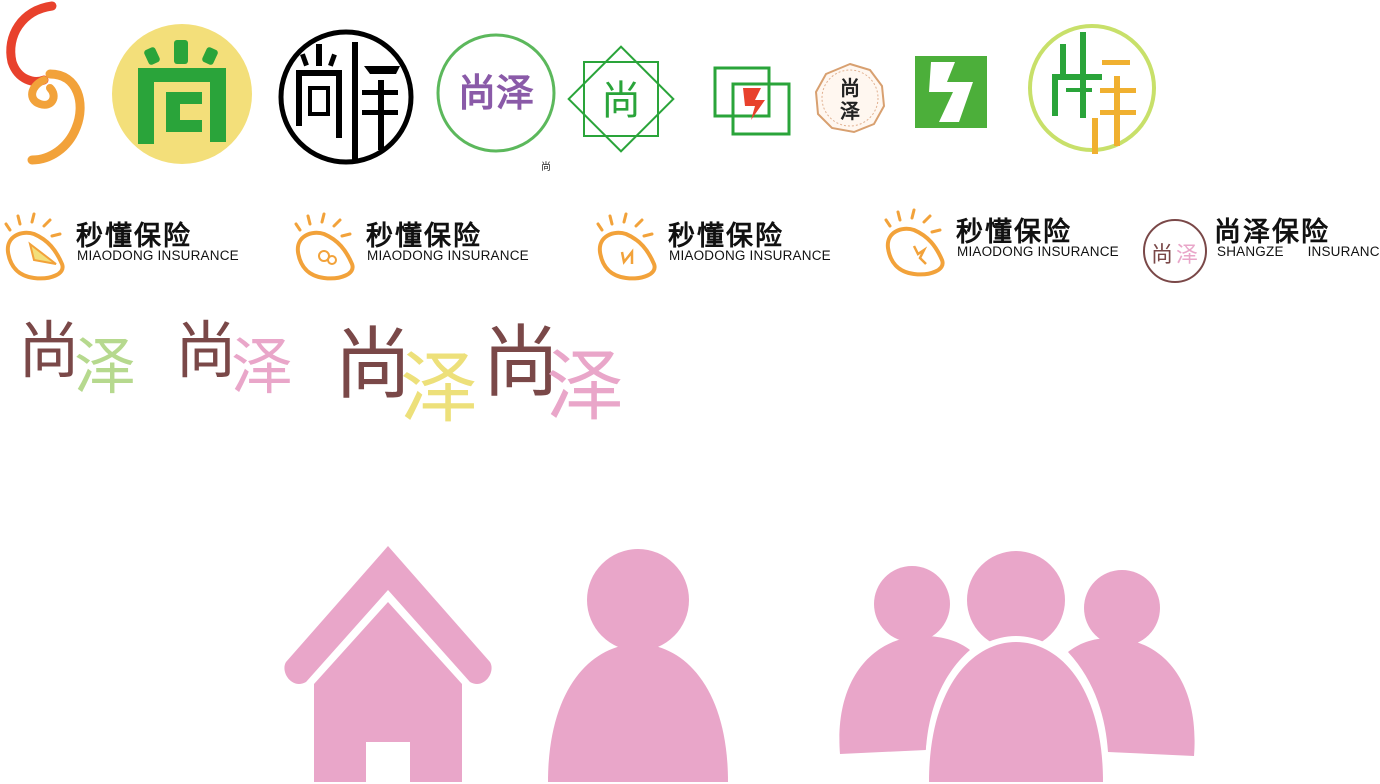 Image resolution: width=1380 pixels, height=784 pixels. I want to click on shangze-purple-green-ring-logo: 尚泽, so click(496, 93).